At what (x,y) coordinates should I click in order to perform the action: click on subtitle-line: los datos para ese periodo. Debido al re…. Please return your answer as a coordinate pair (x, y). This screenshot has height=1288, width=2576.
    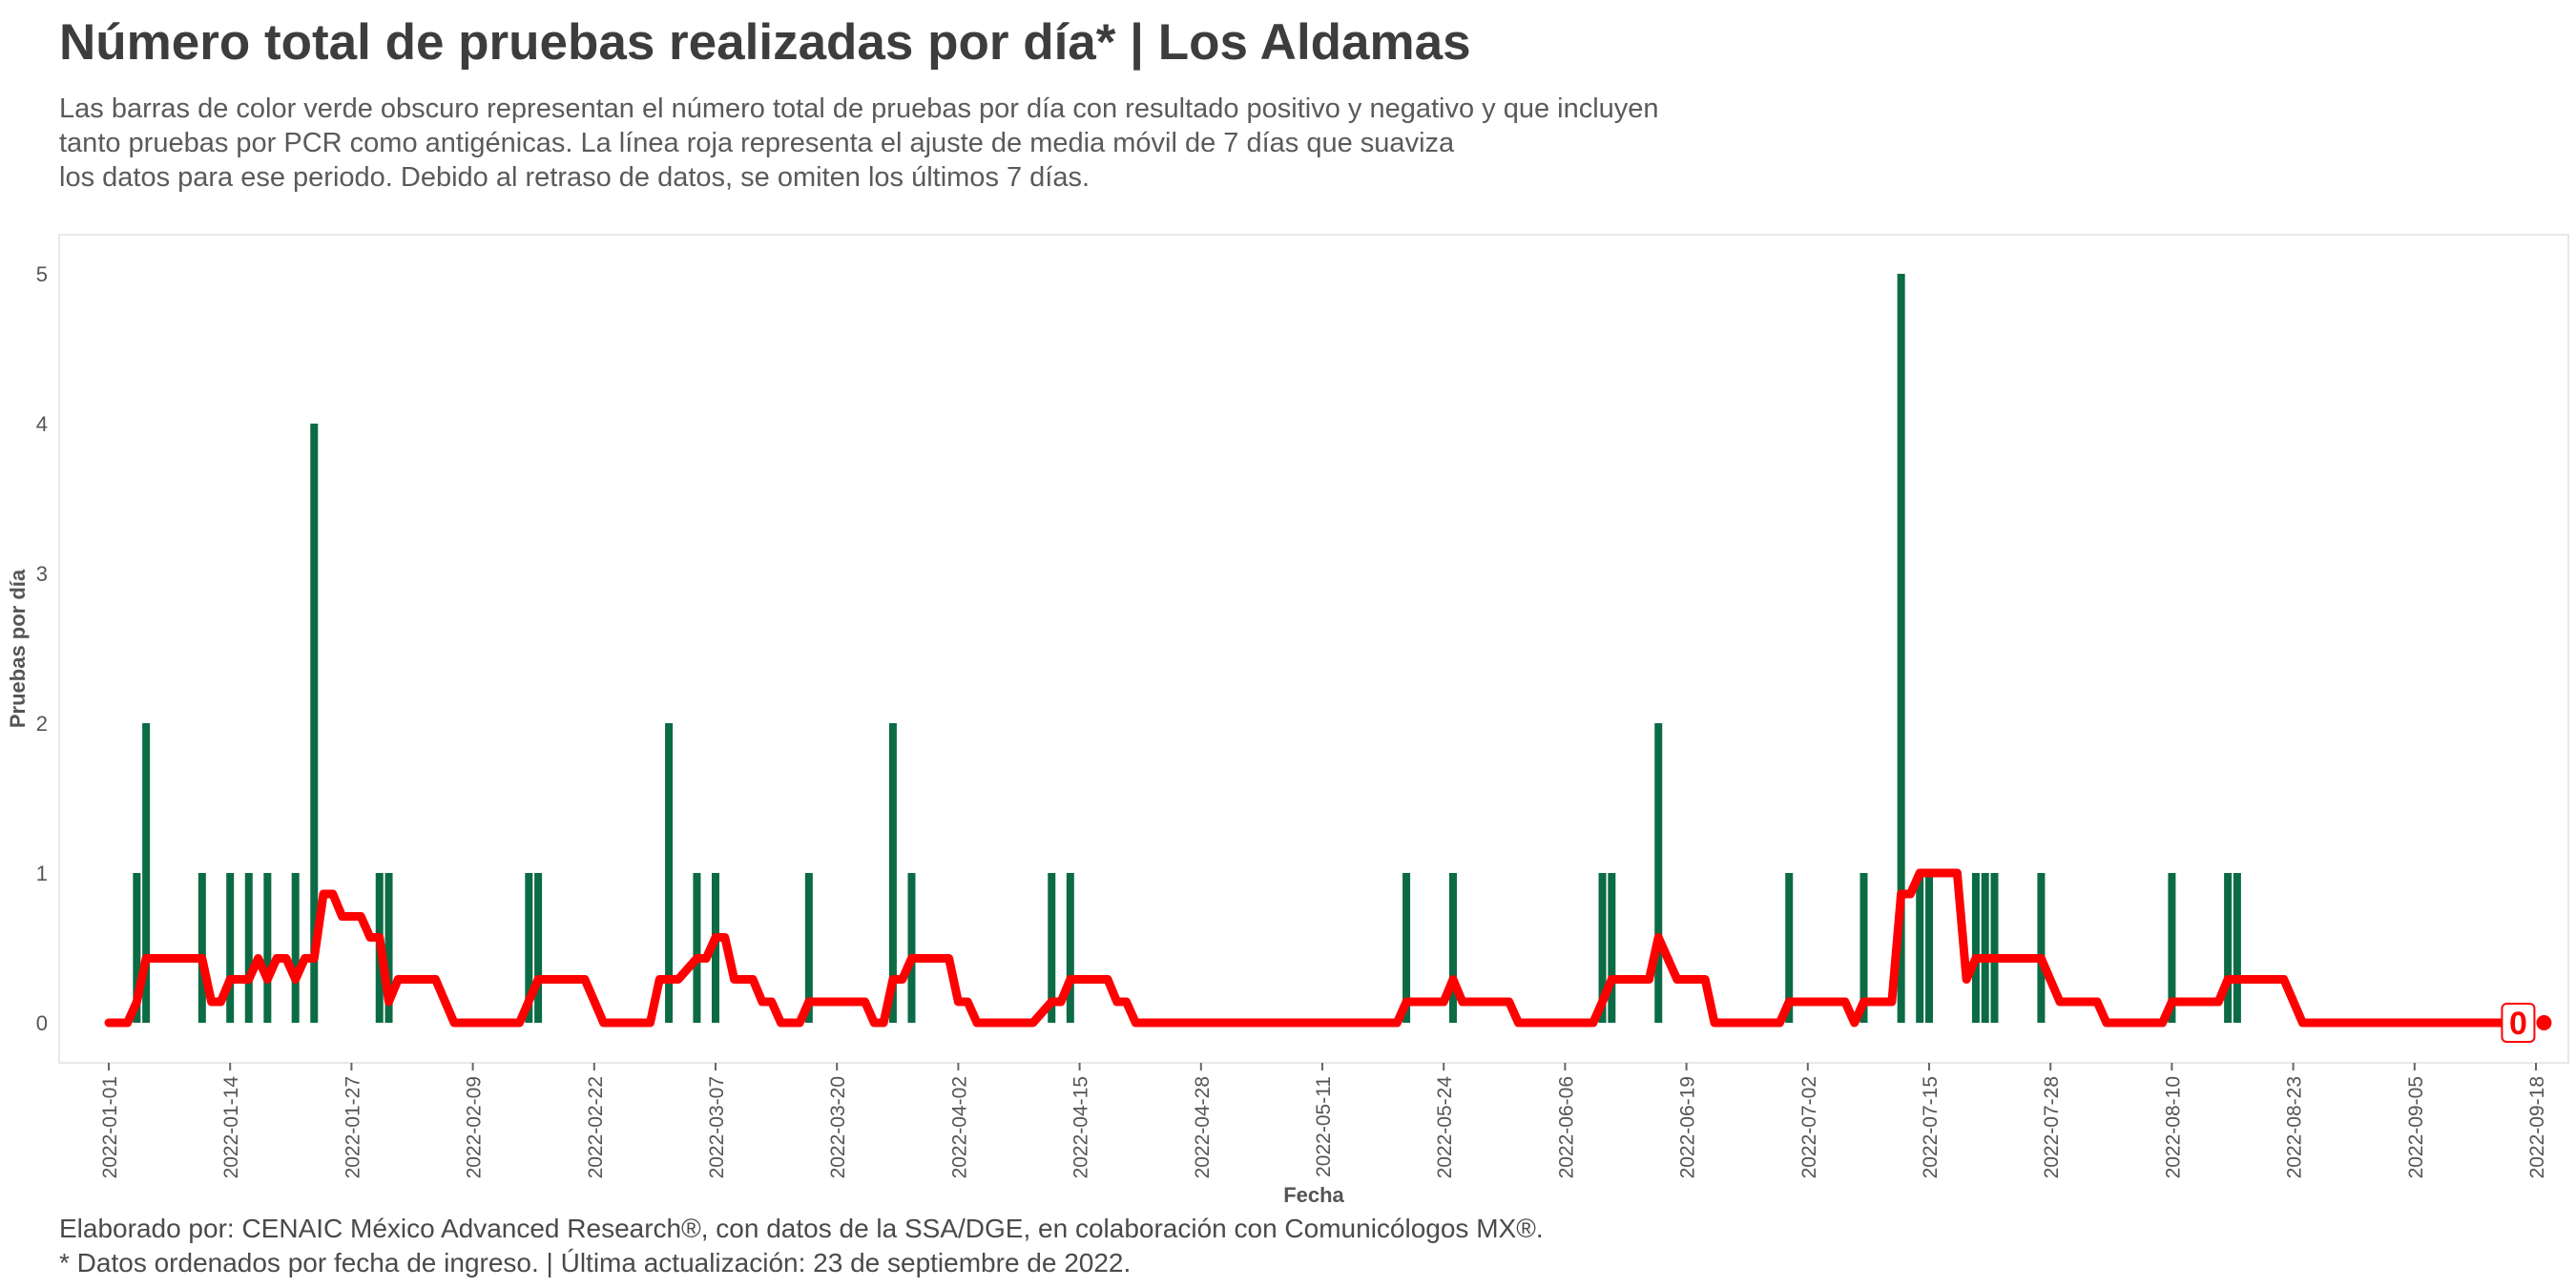
    Looking at the image, I should click on (575, 177).